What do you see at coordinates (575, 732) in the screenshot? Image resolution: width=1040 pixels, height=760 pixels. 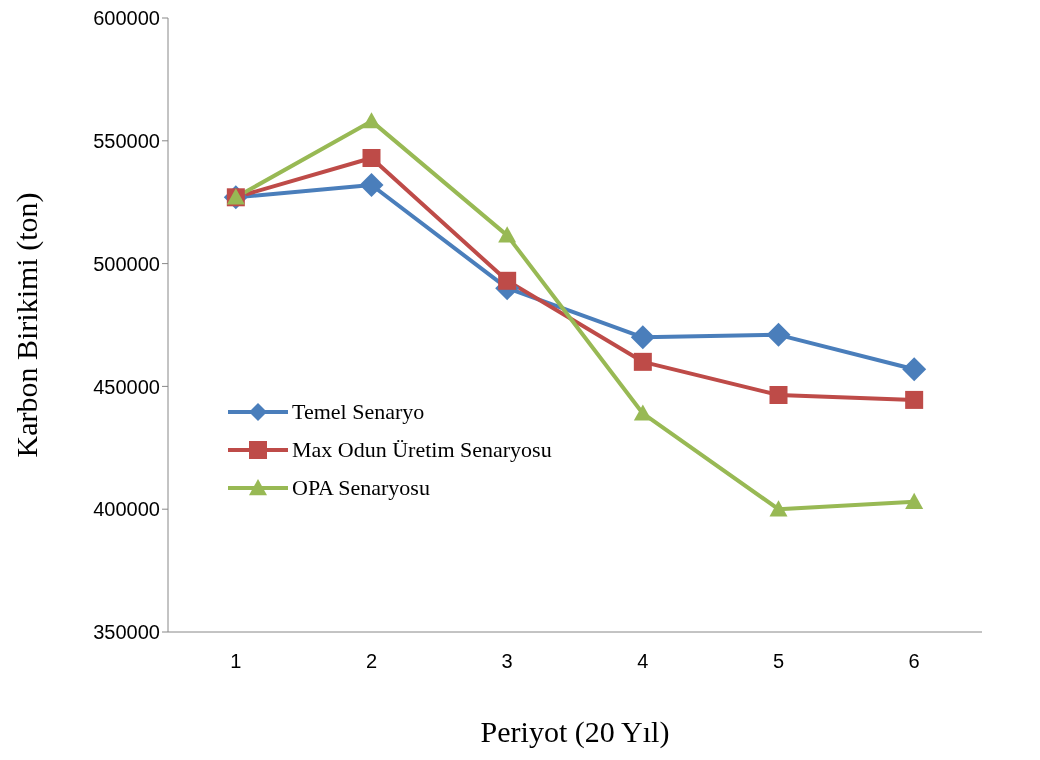 I see `x-axis-title: Periyot (20 Yıl)` at bounding box center [575, 732].